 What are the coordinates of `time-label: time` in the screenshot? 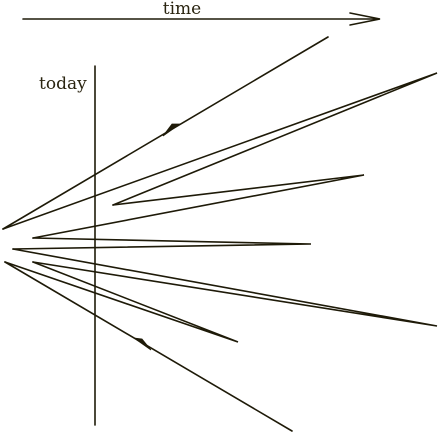 It's located at (182, 9).